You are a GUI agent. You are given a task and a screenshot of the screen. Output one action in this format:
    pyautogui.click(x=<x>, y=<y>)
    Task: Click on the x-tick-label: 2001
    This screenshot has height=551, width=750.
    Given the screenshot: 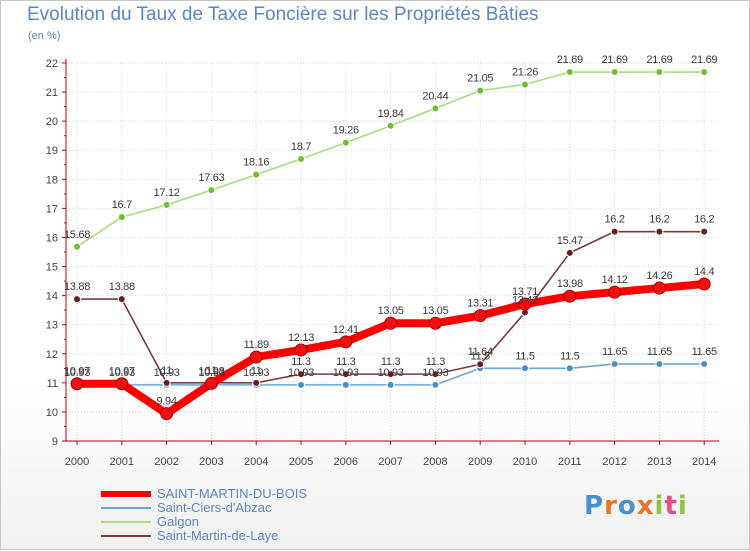 What is the action you would take?
    pyautogui.click(x=122, y=462)
    